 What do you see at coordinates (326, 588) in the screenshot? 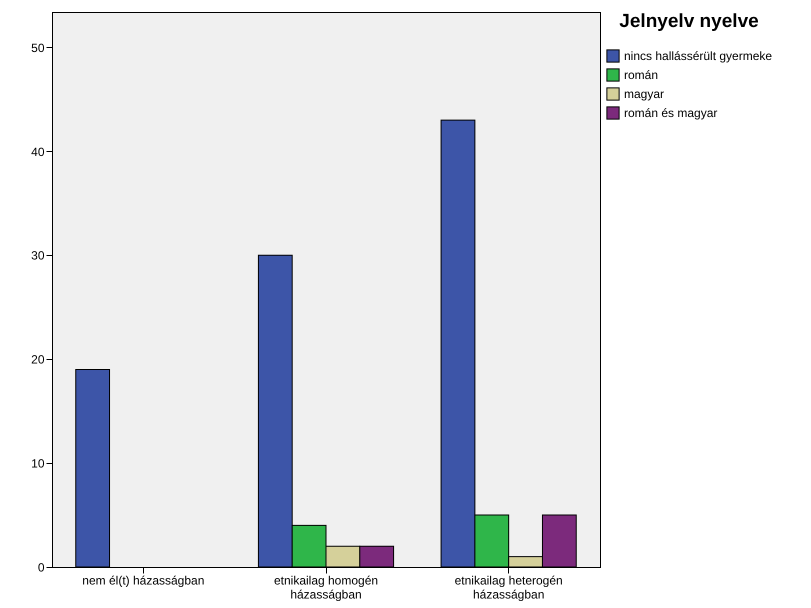
I see `x-tick-label: etnikailag homogén házasságban` at bounding box center [326, 588].